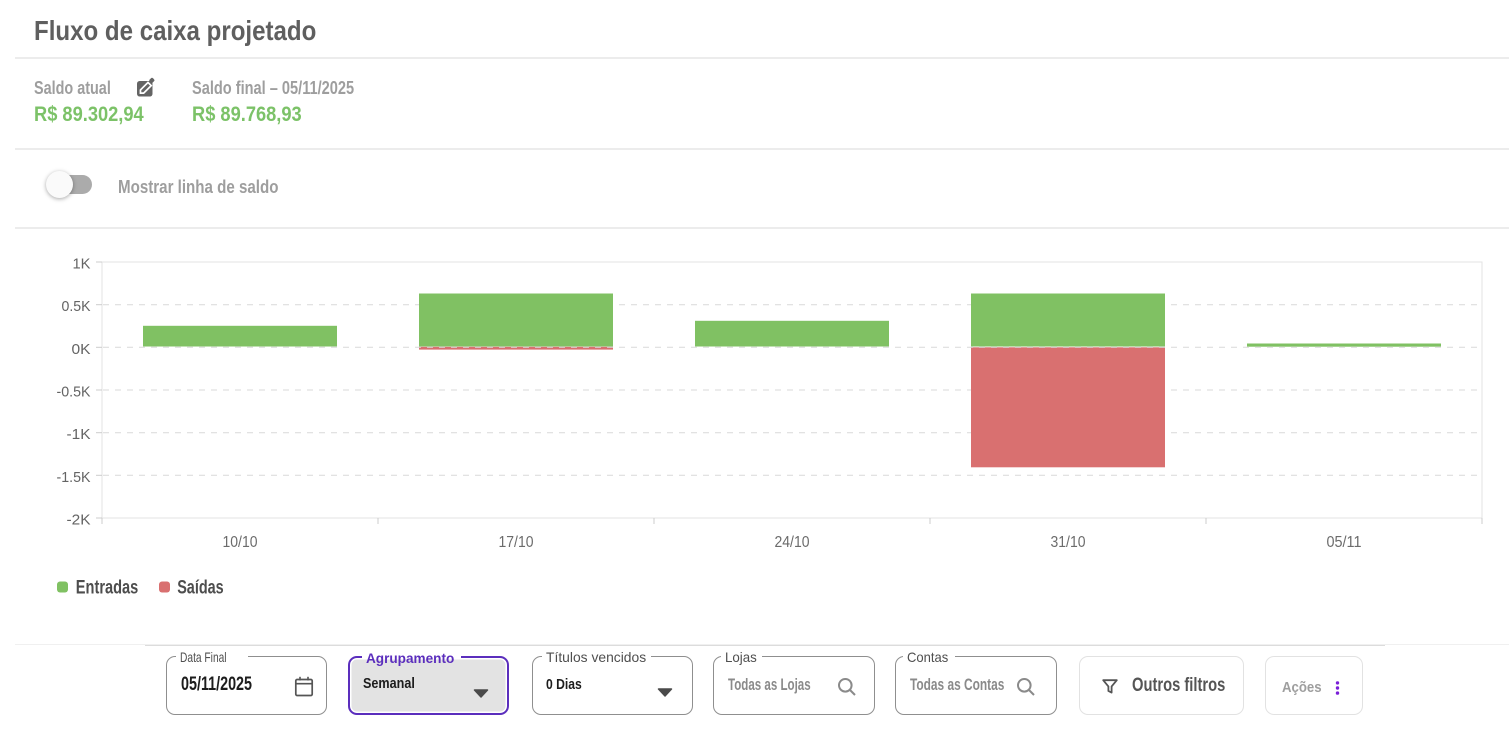  I want to click on svg-text: 17/10, so click(516, 542).